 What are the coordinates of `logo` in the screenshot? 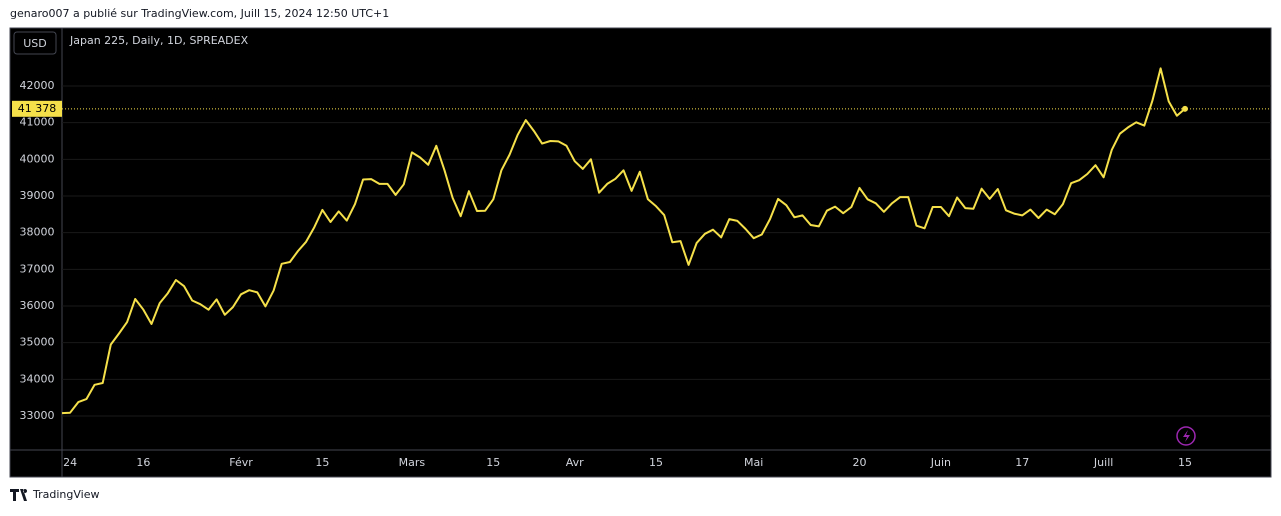 It's located at (19, 495).